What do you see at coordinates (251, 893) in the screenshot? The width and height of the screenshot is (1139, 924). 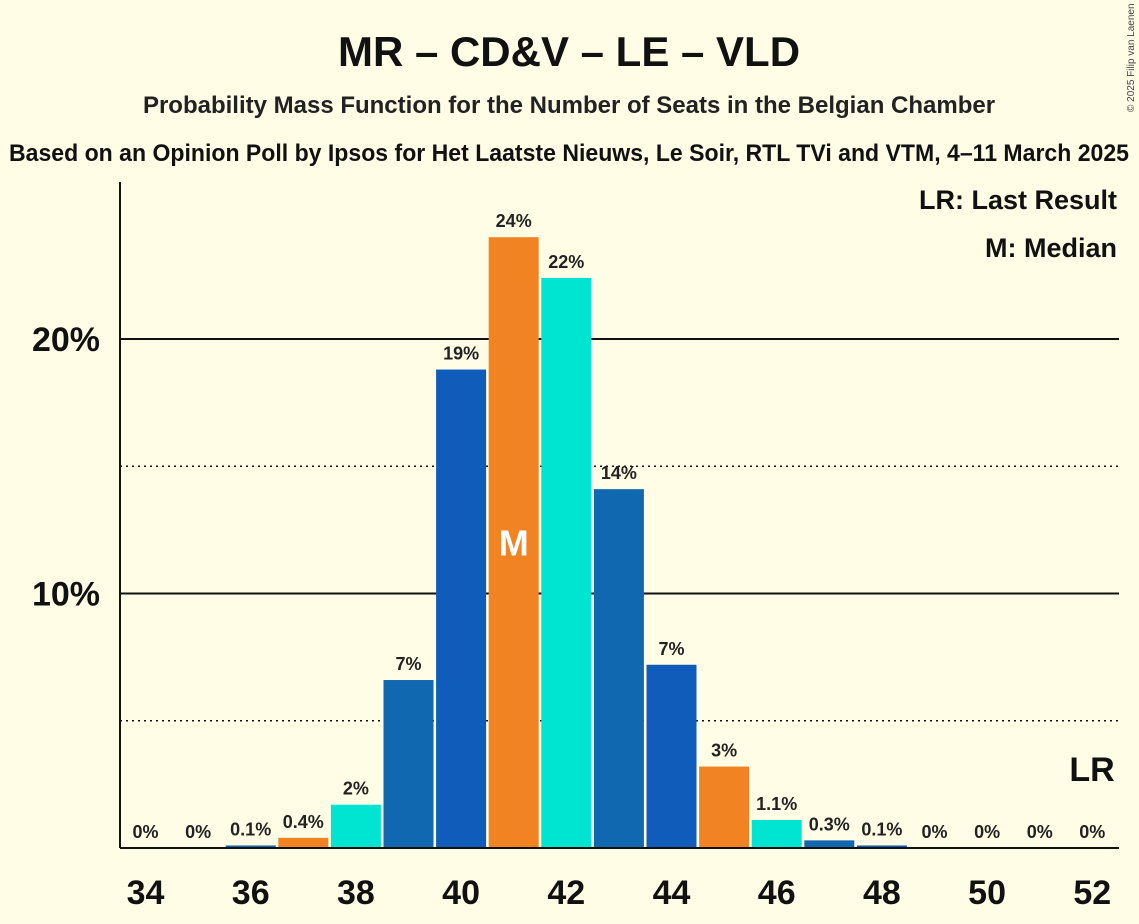 I see `x-tick-label-36: 36` at bounding box center [251, 893].